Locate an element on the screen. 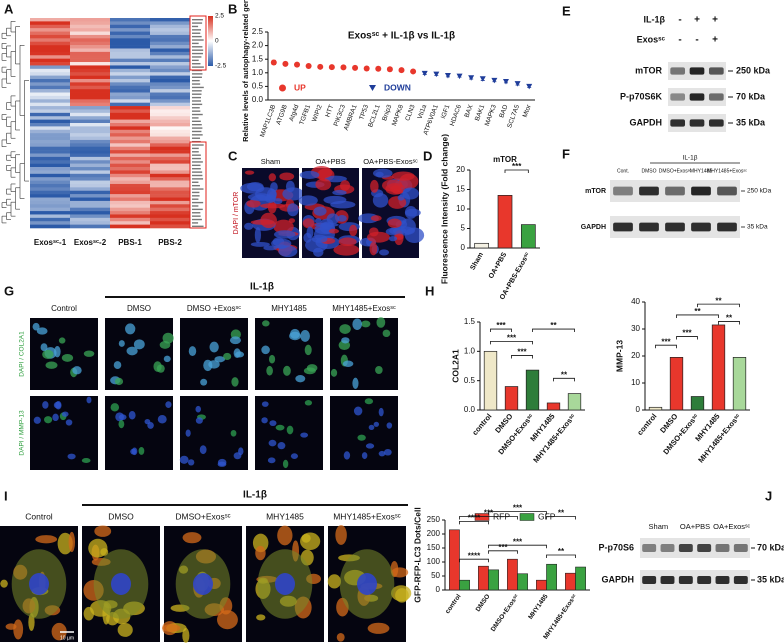 The width and height of the screenshot is (784, 644). x-tick-label: Sham is located at coordinates (477, 261).